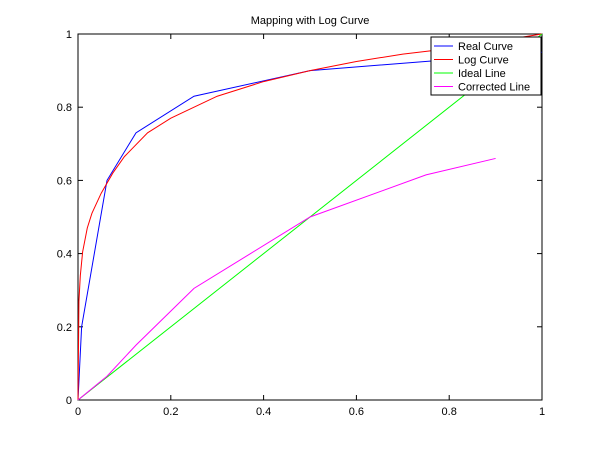  What do you see at coordinates (482, 74) in the screenshot?
I see `legend-label: Ideal Line` at bounding box center [482, 74].